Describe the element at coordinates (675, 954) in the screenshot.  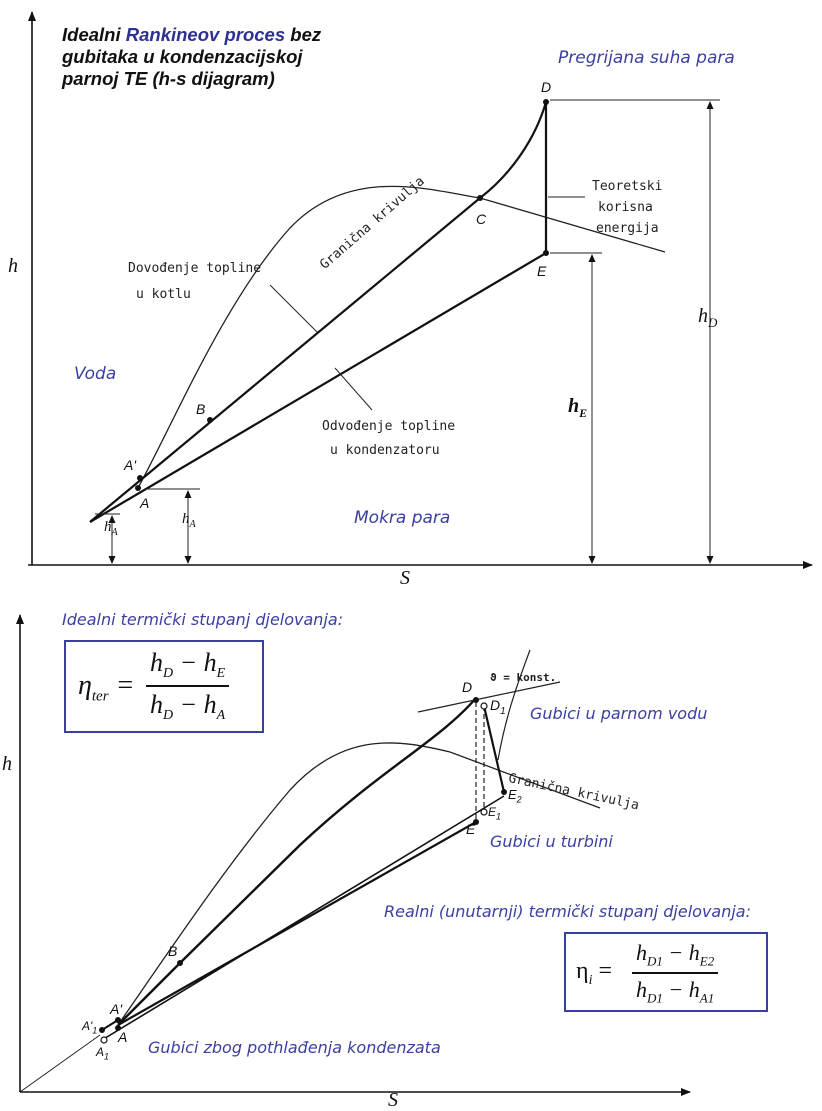
I see `real-num: hD1 − hE2` at that location.